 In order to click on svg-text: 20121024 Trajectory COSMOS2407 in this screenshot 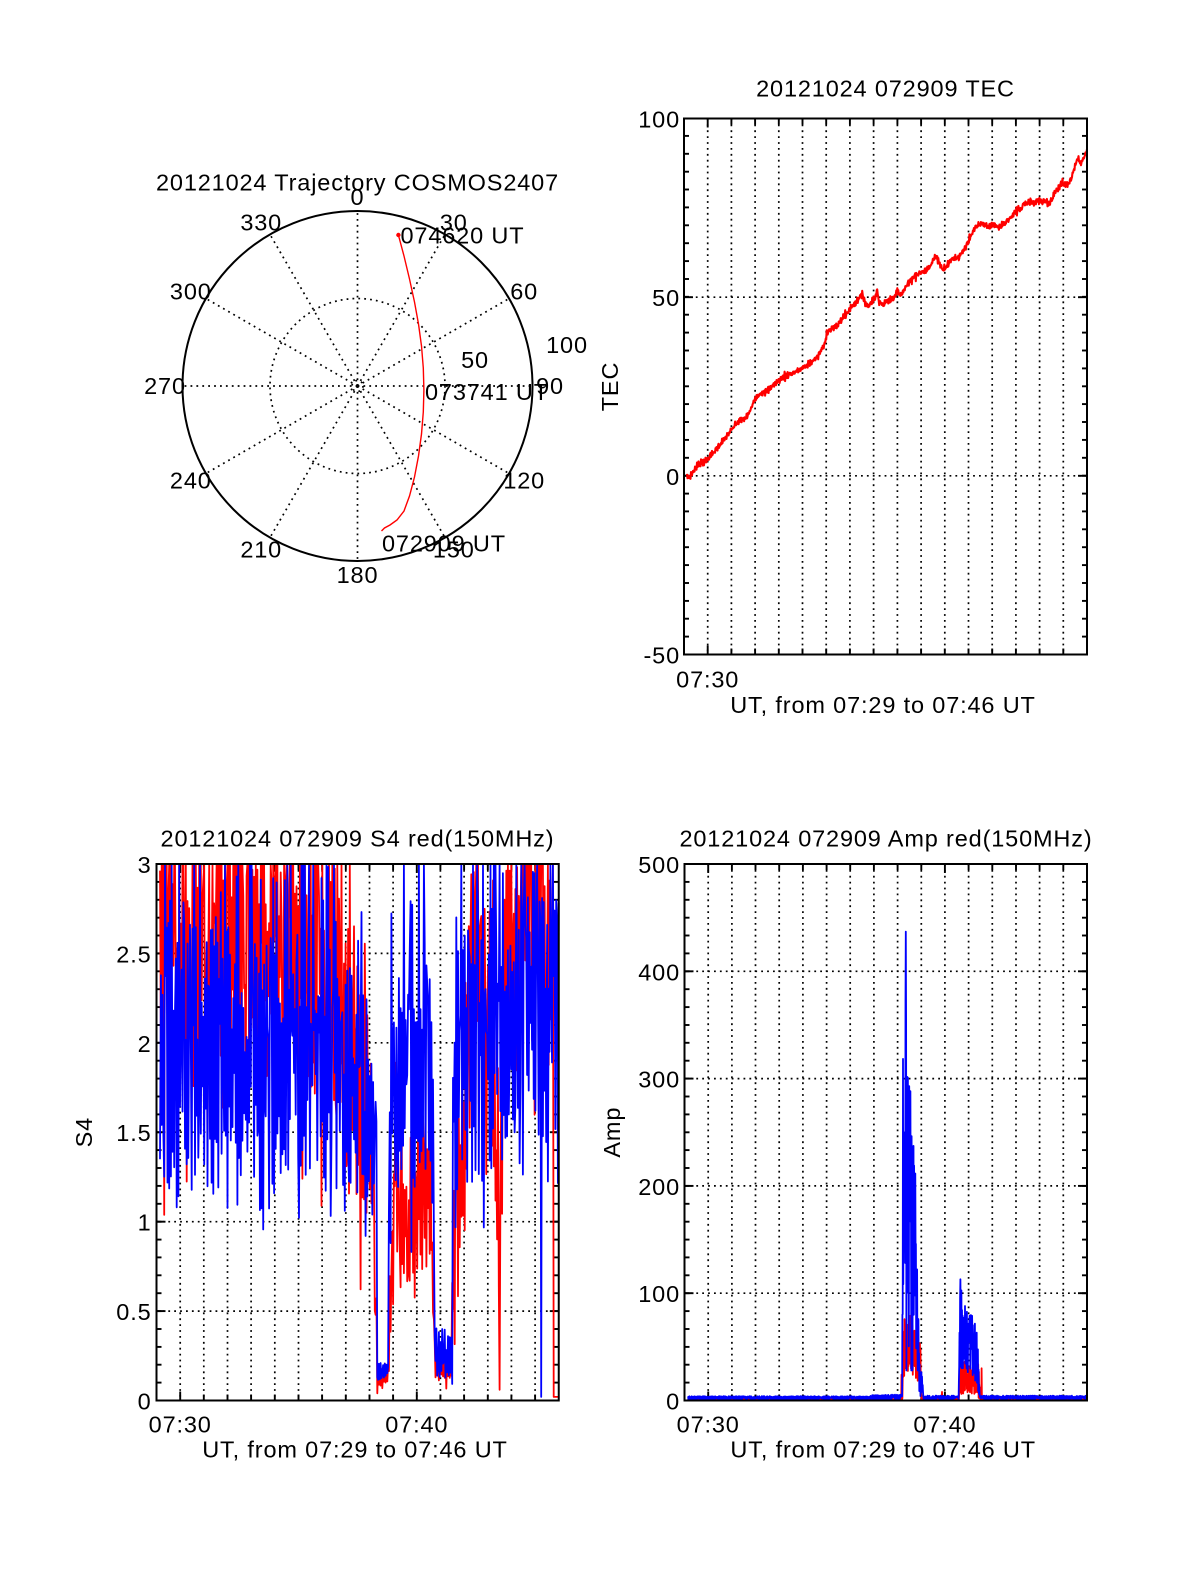, I will do `click(357, 183)`.